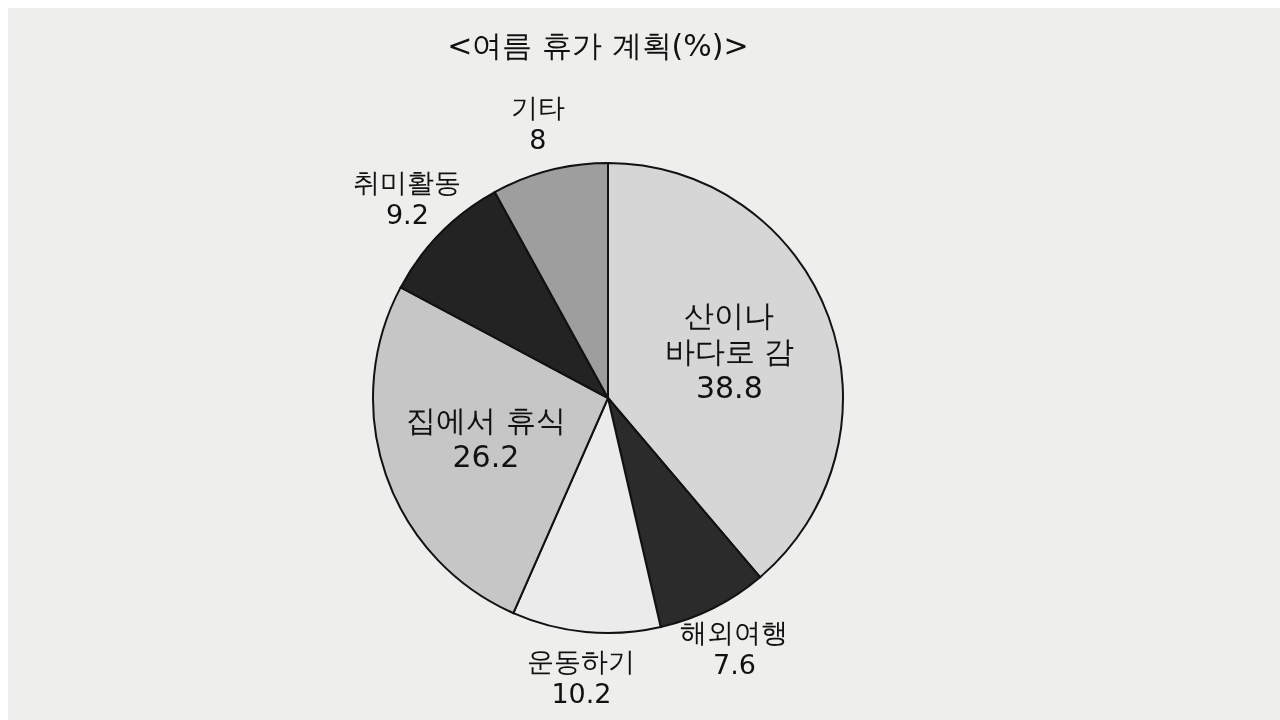 This screenshot has height=720, width=1280. Describe the element at coordinates (734, 664) in the screenshot. I see `data-label: 7.6` at that location.